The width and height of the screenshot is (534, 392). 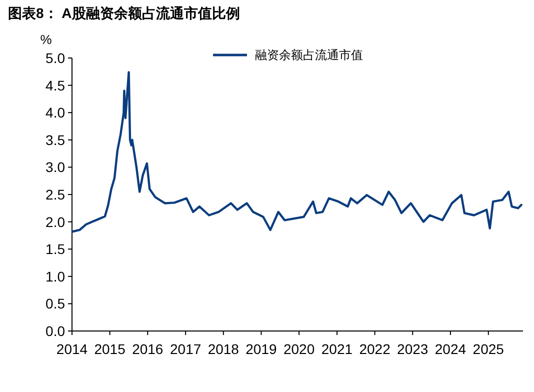 I want to click on chart-title: 图表8： A股融资余额占流通市值比例, so click(x=124, y=13).